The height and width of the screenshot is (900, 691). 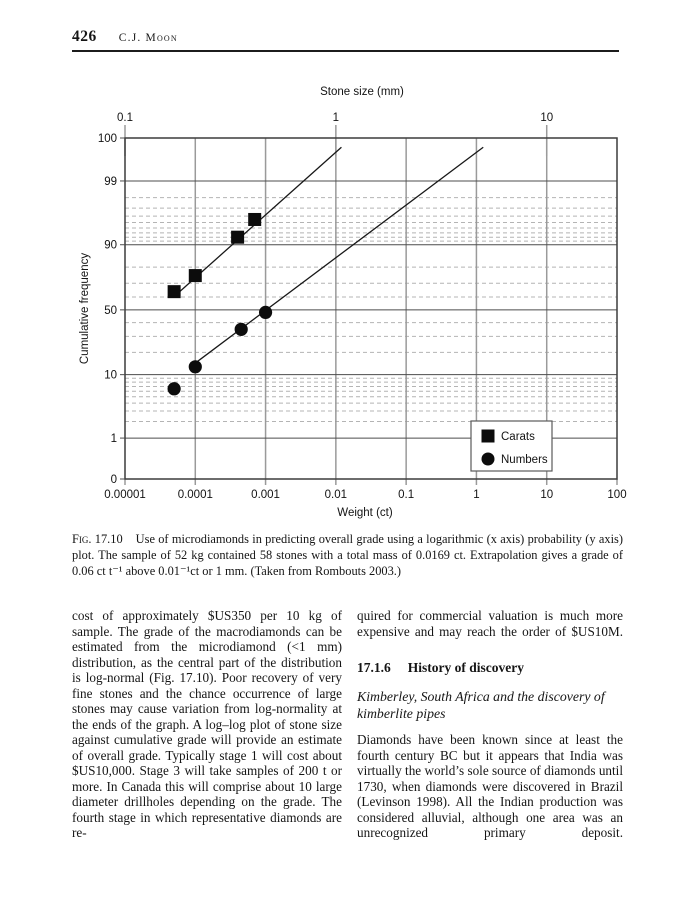 I want to click on running-head: C.J. Moon, so click(x=148, y=38).